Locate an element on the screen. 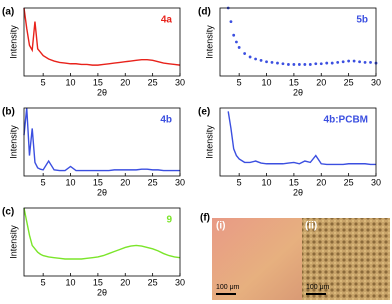 The width and height of the screenshot is (392, 304). chart: (d) Intensity 2θ 5 10 15 20 25 30 5b is located at coordinates (289, 51).